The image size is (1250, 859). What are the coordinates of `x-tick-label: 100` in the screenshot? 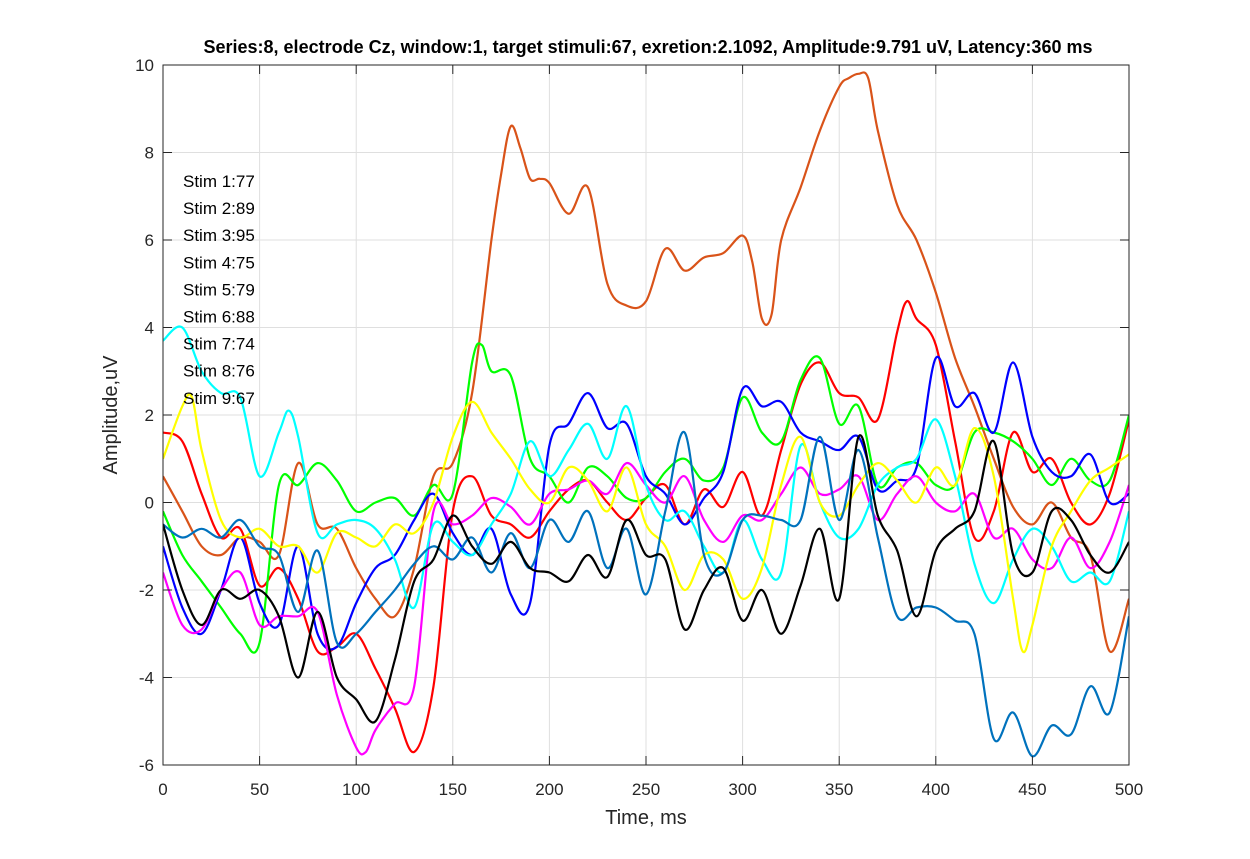 It's located at (356, 789).